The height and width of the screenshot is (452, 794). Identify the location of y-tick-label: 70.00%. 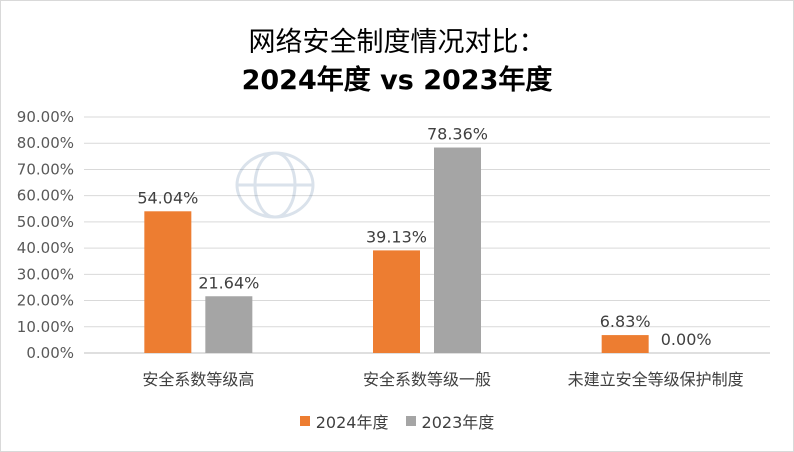
(45, 169).